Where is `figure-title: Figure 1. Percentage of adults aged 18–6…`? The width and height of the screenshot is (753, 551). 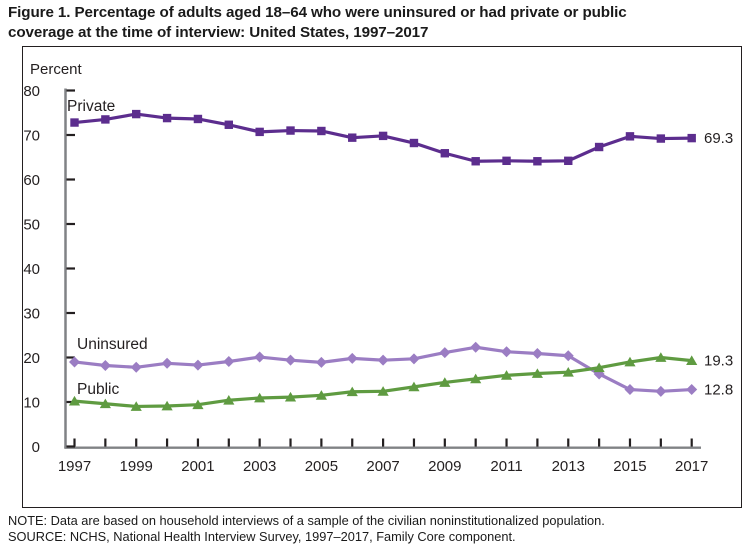
figure-title: Figure 1. Percentage of adults aged 18–6… is located at coordinates (378, 23).